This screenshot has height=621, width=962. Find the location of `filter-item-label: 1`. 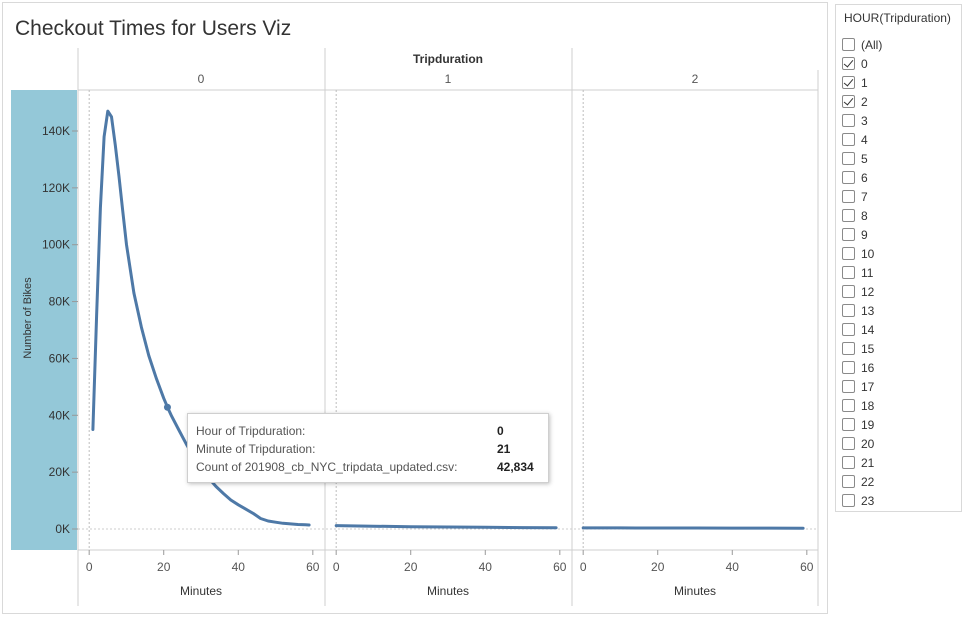

filter-item-label: 1 is located at coordinates (864, 82).